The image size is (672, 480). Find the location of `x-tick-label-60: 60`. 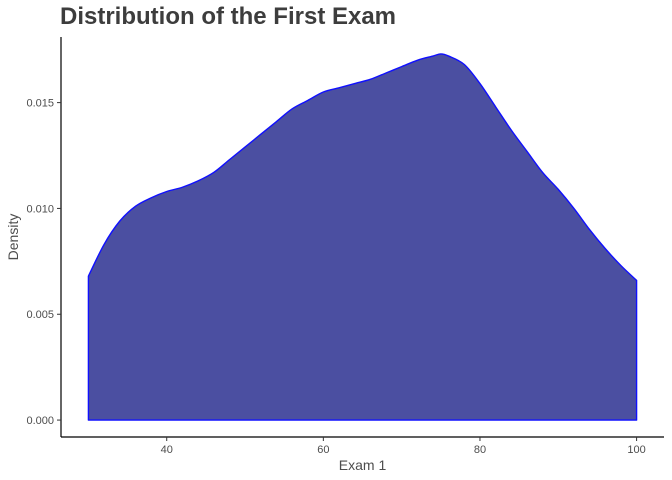

x-tick-label-60: 60 is located at coordinates (323, 450).